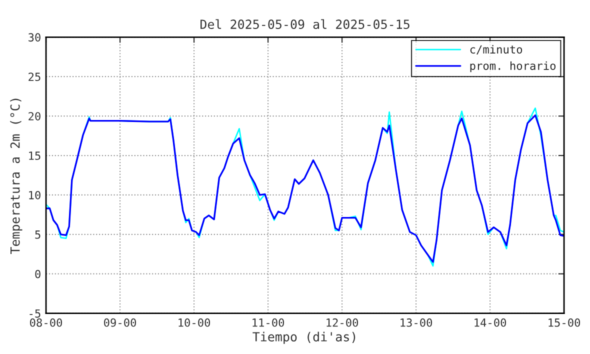 Image resolution: width=590 pixels, height=354 pixels. I want to click on x-tick-label: 11-00, so click(268, 322).